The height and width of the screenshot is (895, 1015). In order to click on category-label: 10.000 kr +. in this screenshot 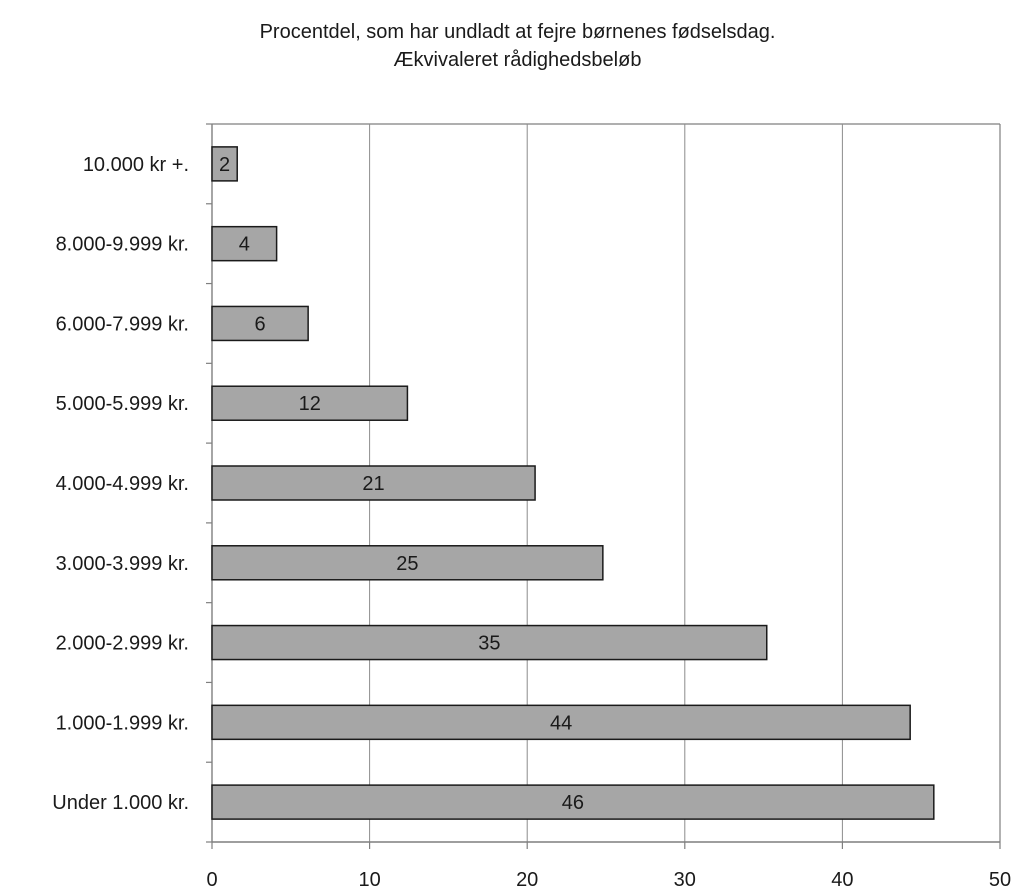, I will do `click(136, 165)`.